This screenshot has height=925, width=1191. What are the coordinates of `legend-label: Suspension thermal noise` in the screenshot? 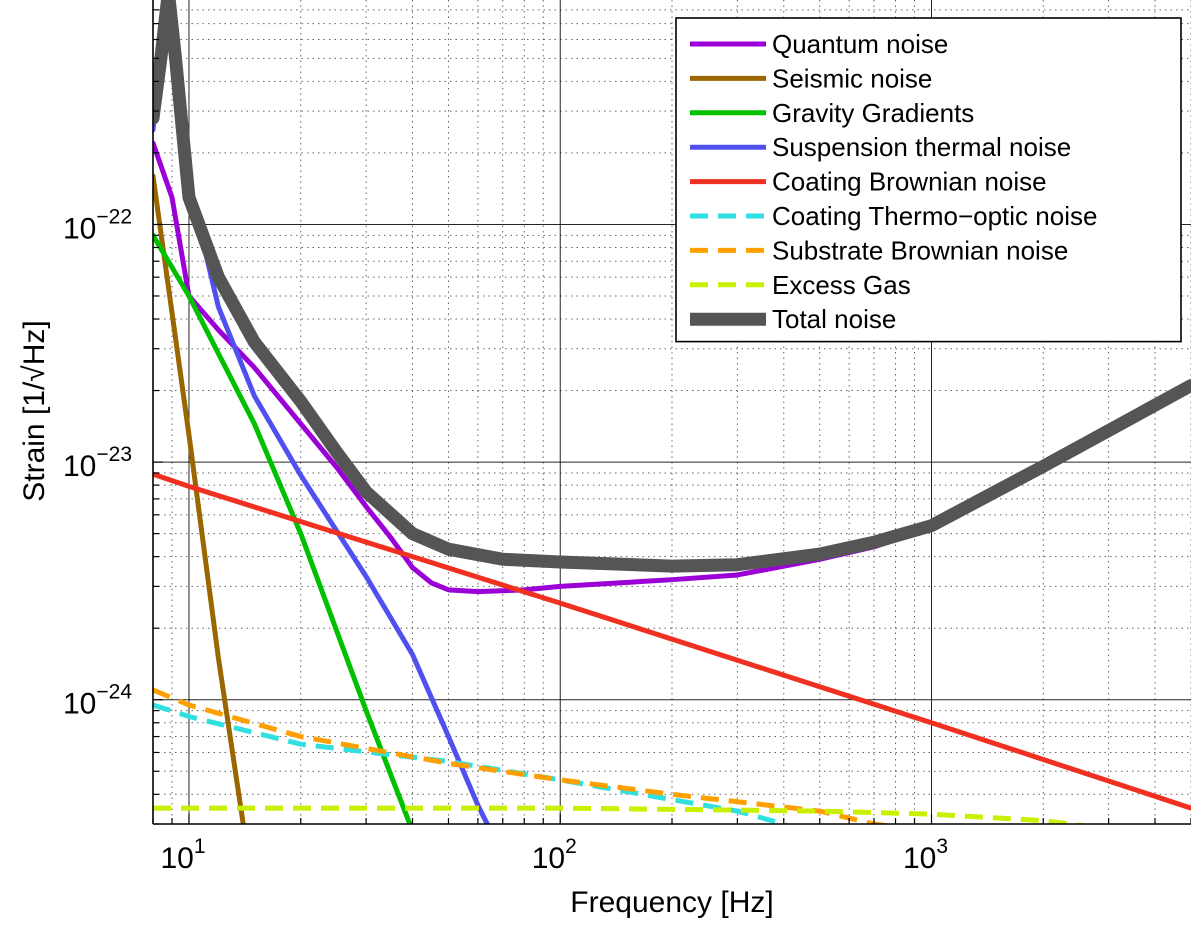 It's located at (921, 147).